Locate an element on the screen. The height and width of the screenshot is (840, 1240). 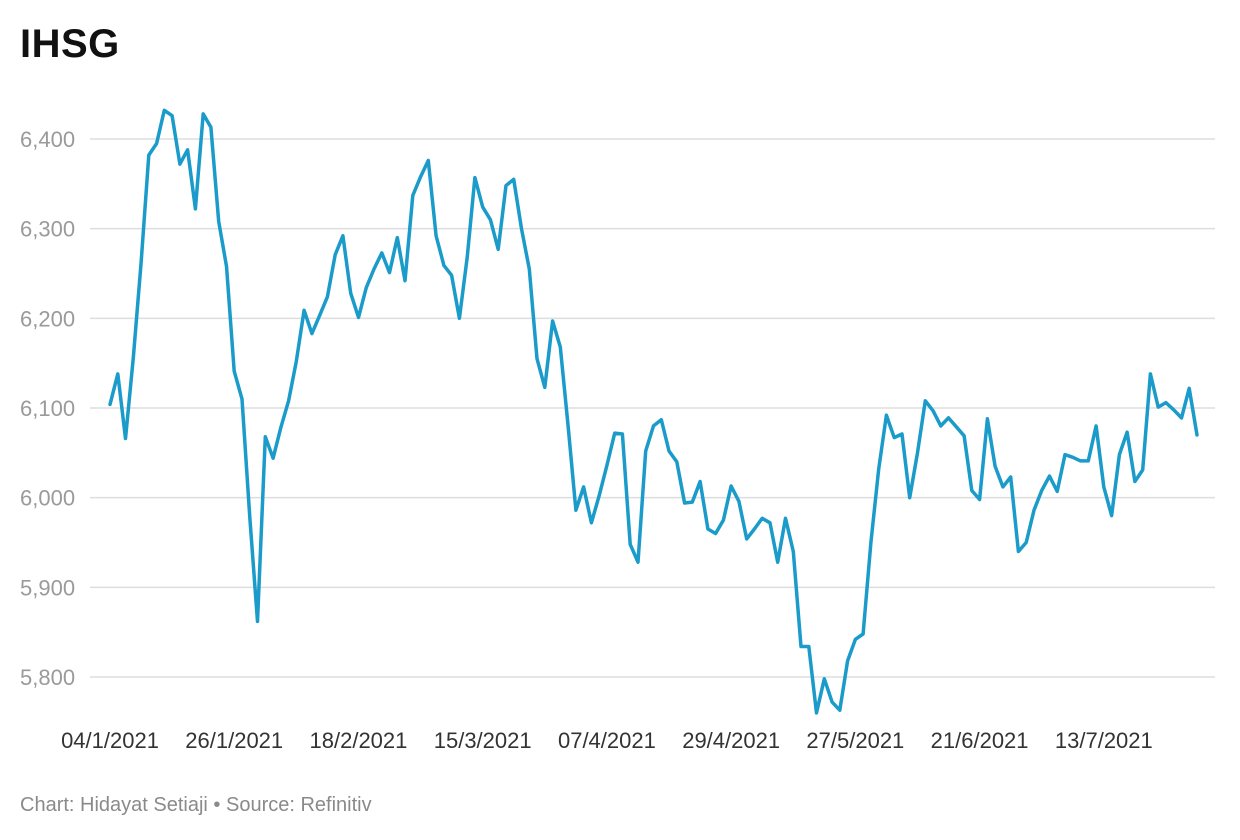
y-tick-label: 6,300 is located at coordinates (47, 229).